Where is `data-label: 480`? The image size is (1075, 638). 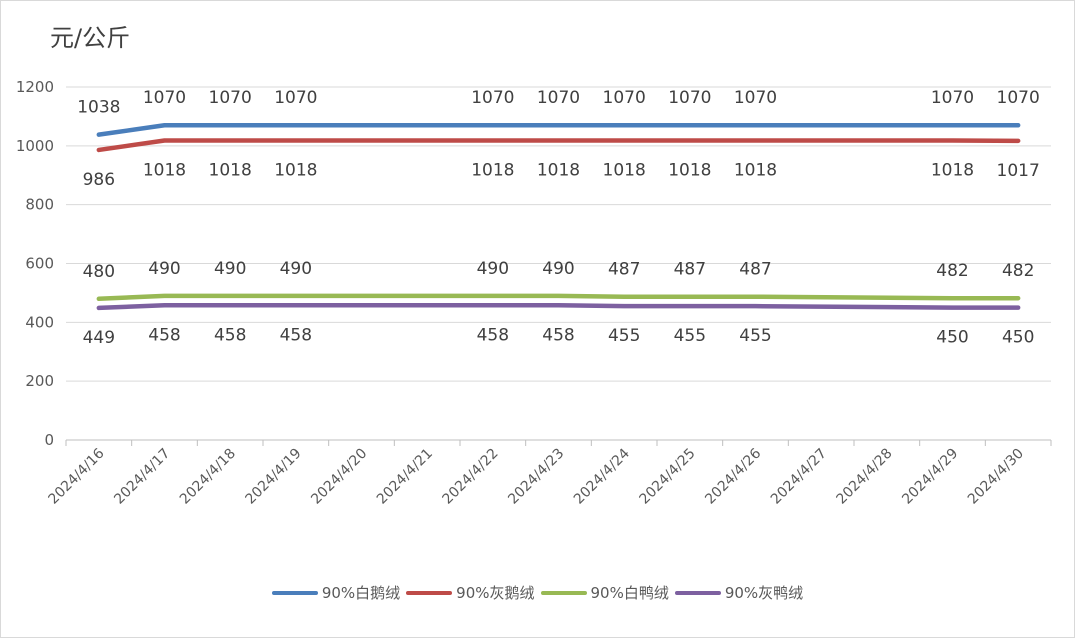
data-label: 480 is located at coordinates (99, 272).